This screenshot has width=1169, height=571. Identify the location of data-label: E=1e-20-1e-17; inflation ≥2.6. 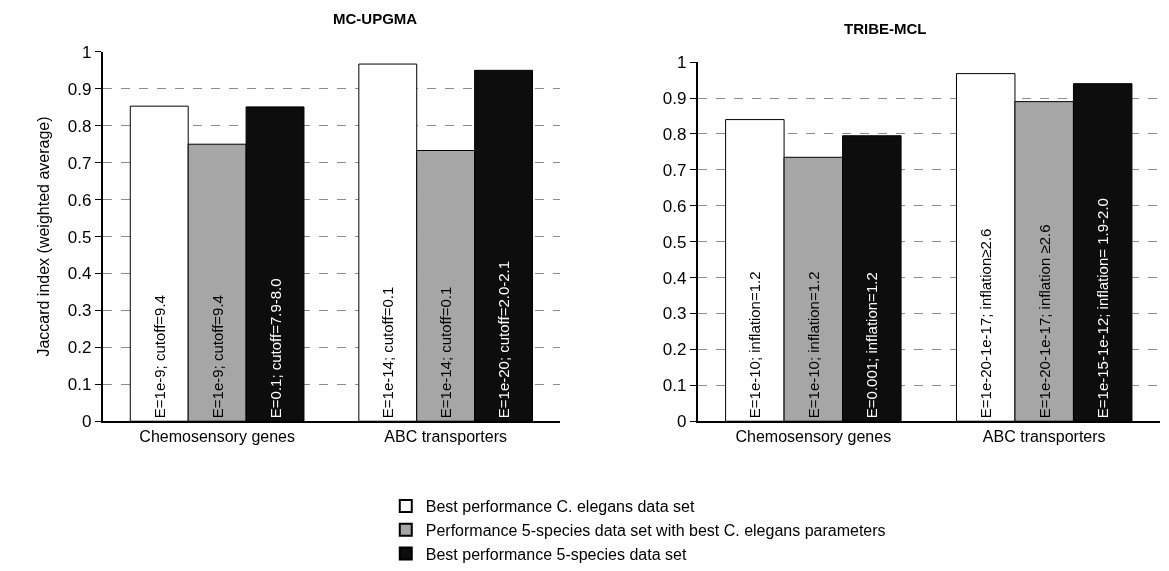
(1044, 321).